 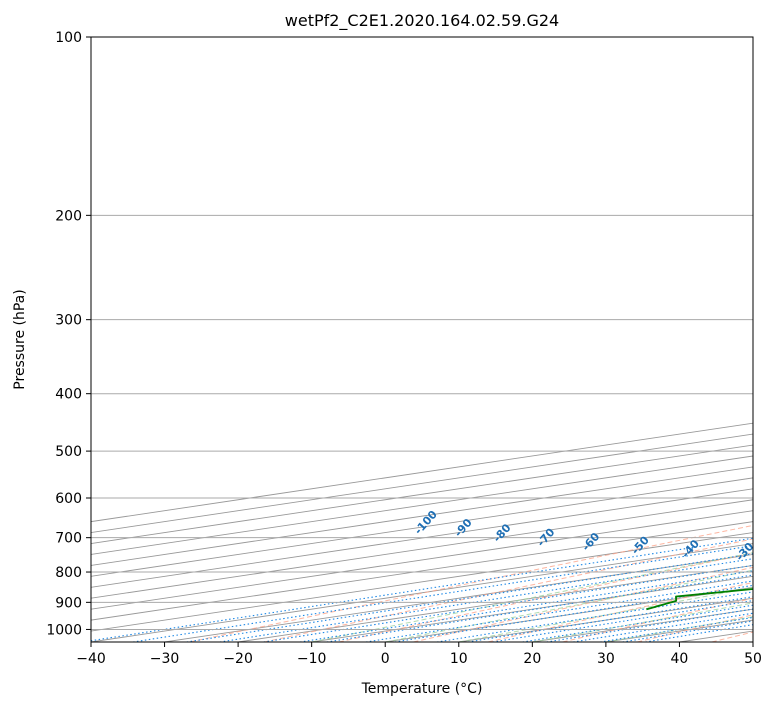 I want to click on x-tick-label: −30, so click(x=165, y=659).